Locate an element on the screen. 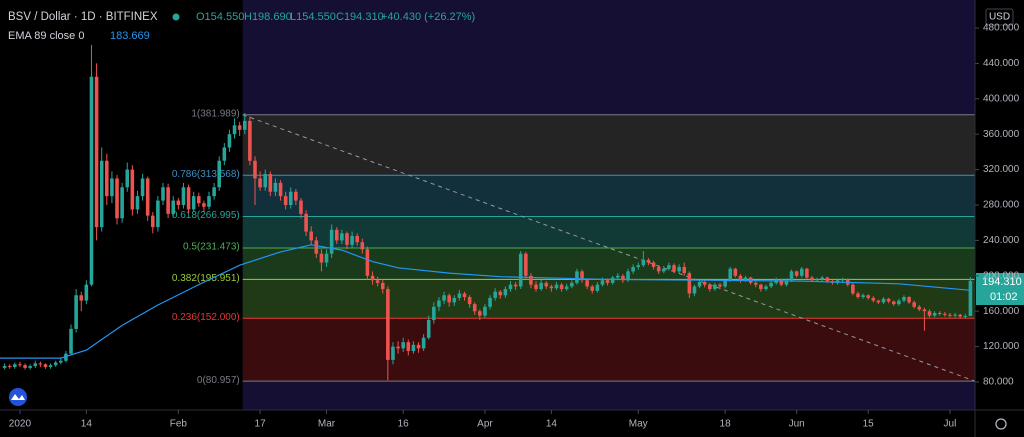 The width and height of the screenshot is (1024, 437). fib-label: 0.618(266.995) is located at coordinates (206, 215).